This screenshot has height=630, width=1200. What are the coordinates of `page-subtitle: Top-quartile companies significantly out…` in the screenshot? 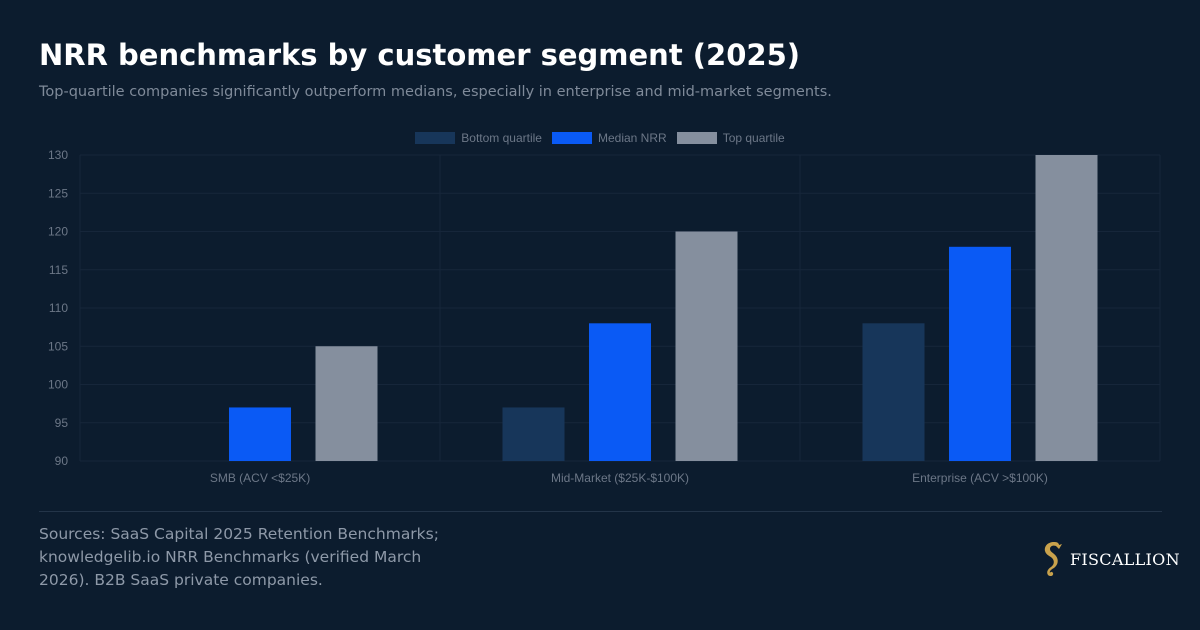 It's located at (435, 92).